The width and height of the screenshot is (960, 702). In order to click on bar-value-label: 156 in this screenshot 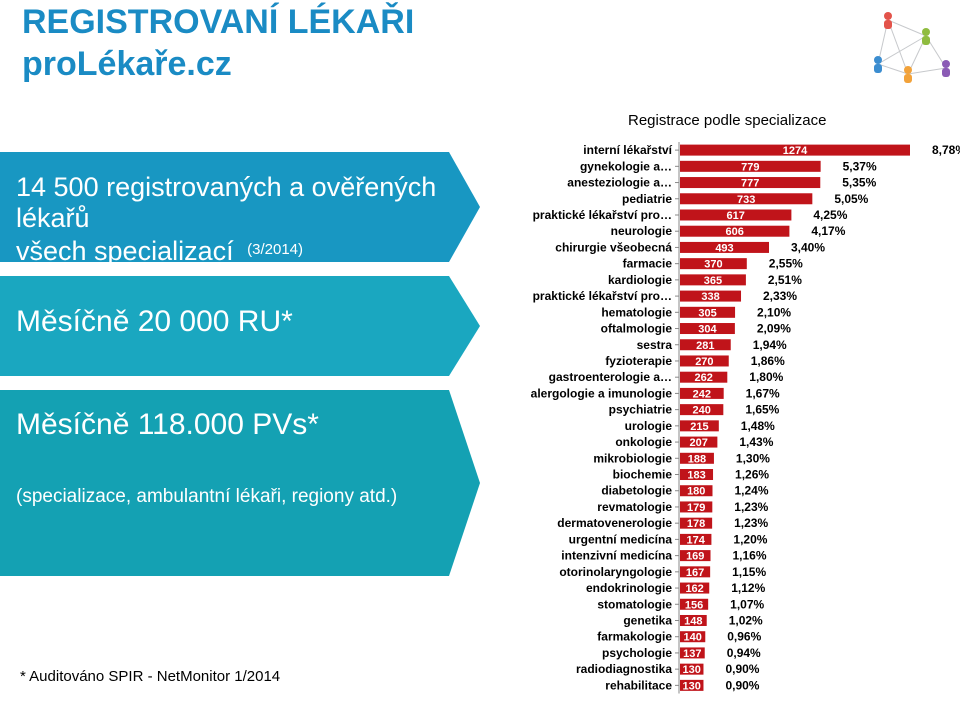, I will do `click(694, 605)`.